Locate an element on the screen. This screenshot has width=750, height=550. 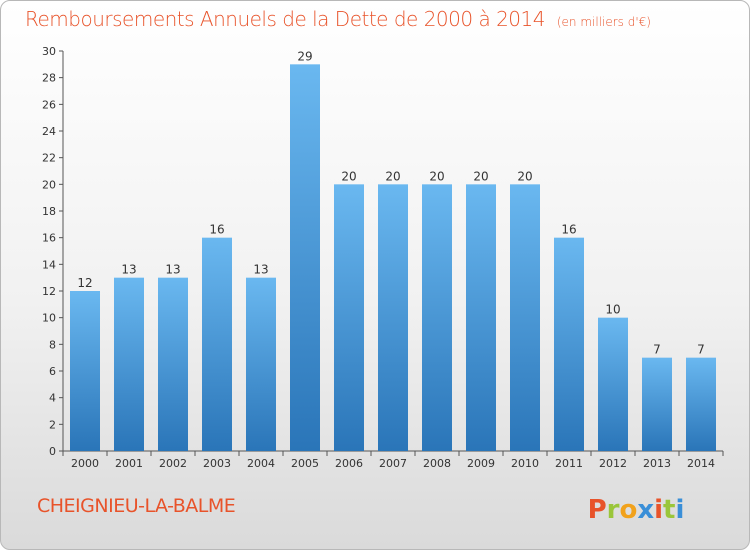
bar-2003 is located at coordinates (217, 344).